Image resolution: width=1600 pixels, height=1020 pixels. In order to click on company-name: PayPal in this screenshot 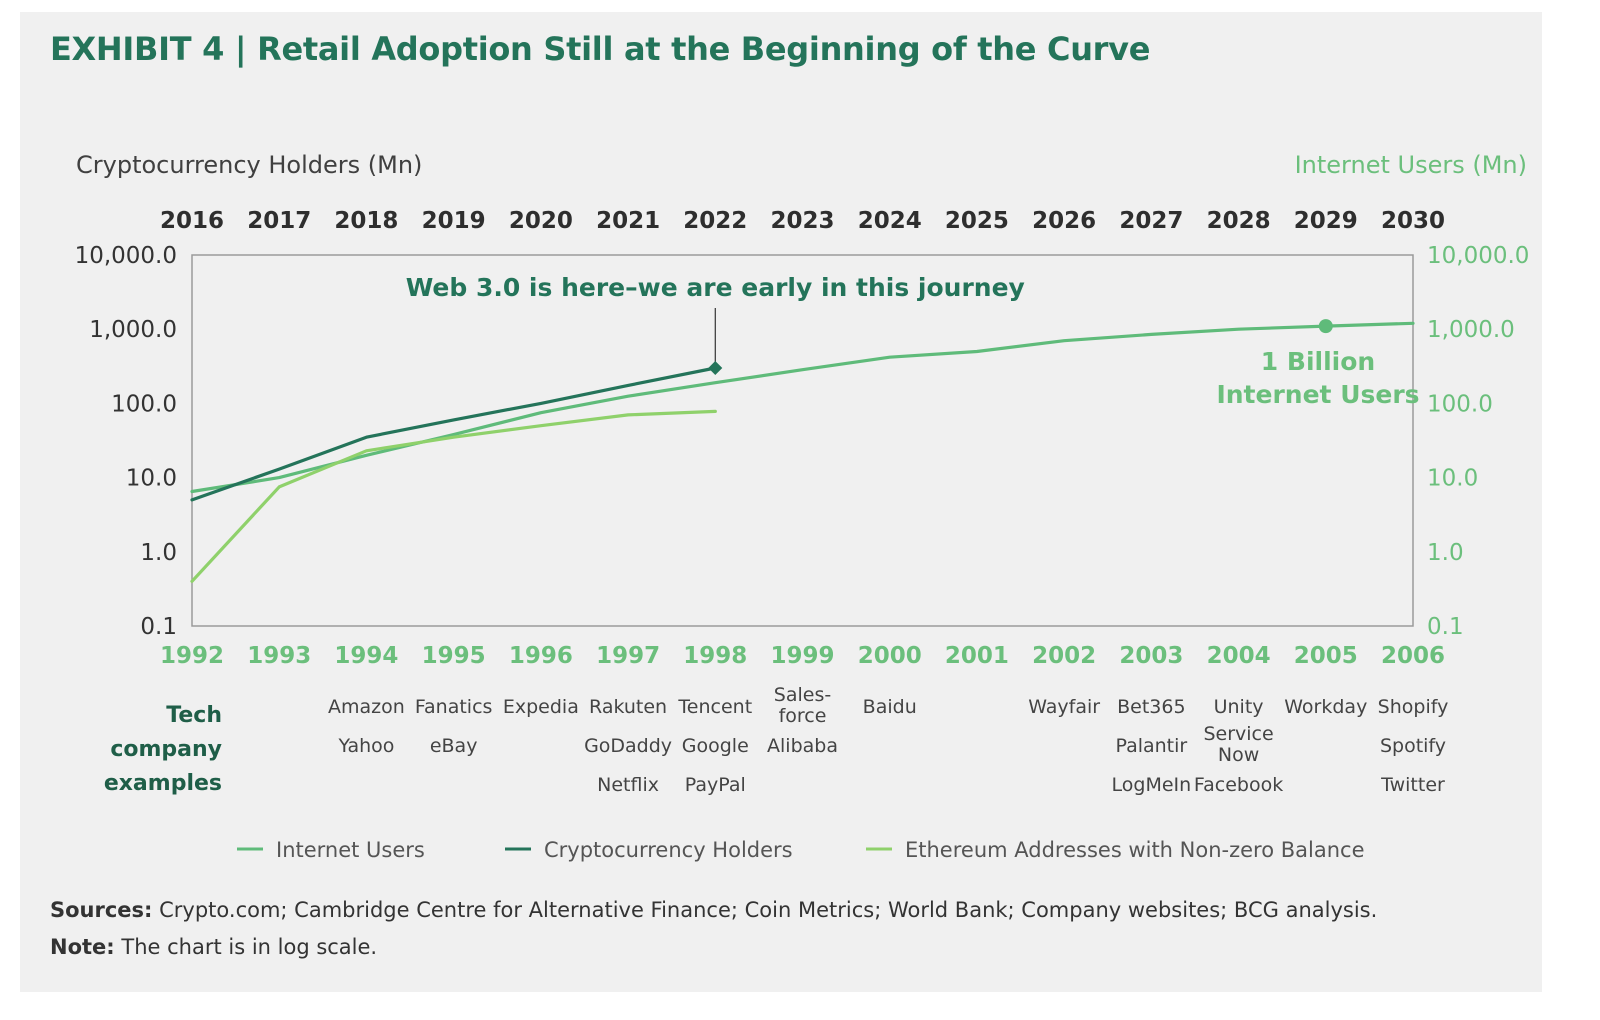, I will do `click(715, 785)`.